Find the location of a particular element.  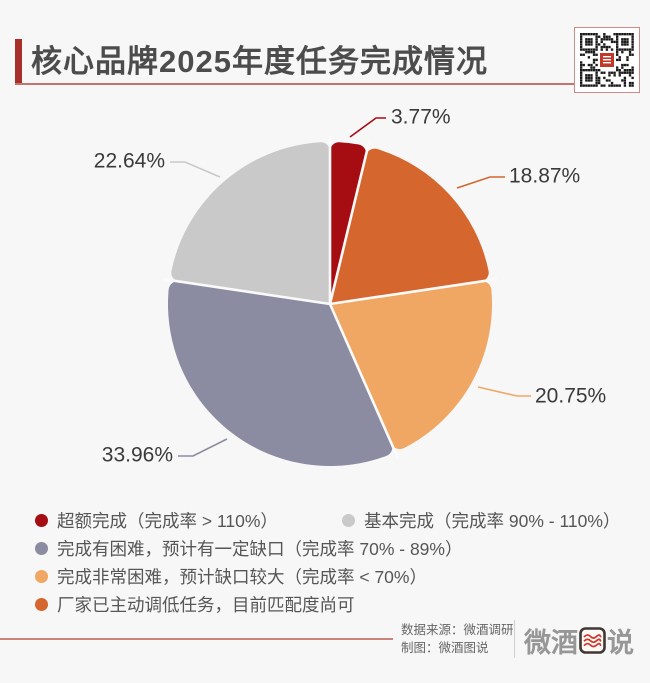

slice-percentage-label: 33.96% is located at coordinates (137, 455).